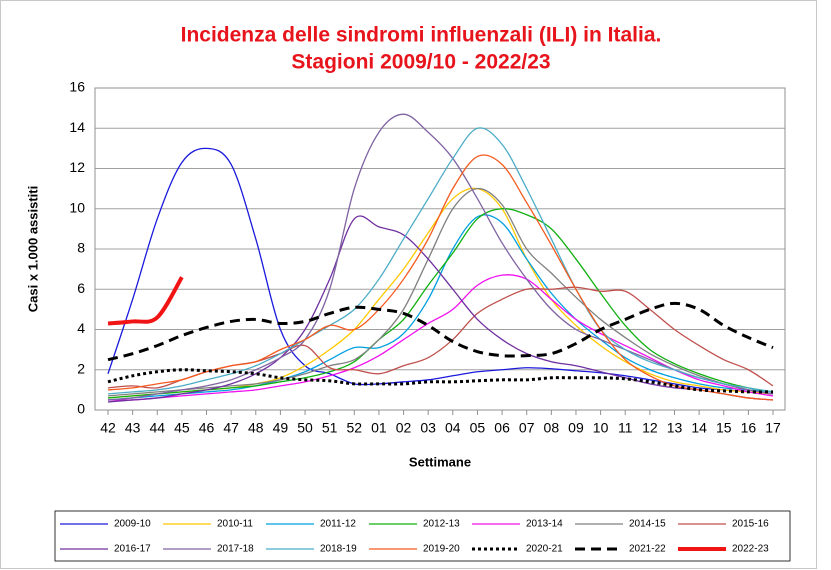  What do you see at coordinates (502, 428) in the screenshot?
I see `x-tick-label: 06` at bounding box center [502, 428].